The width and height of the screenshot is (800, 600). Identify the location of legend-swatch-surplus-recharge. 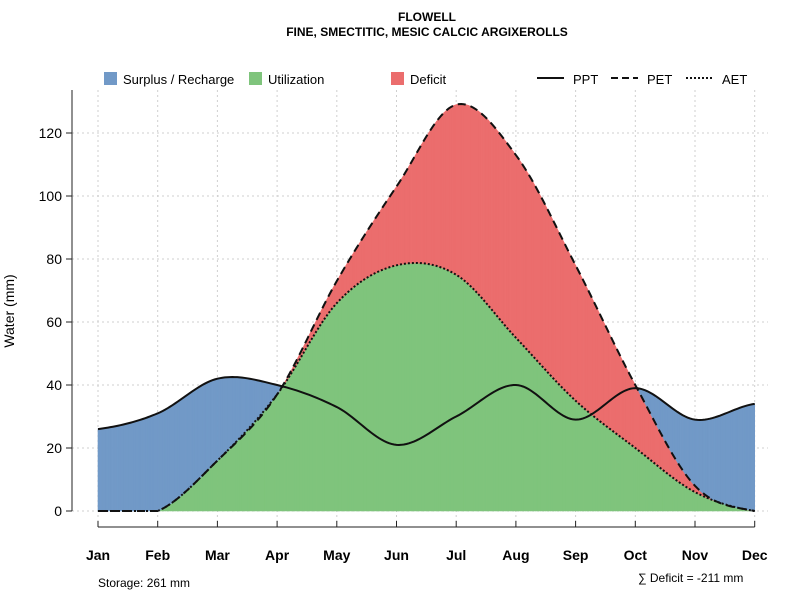
(110, 78).